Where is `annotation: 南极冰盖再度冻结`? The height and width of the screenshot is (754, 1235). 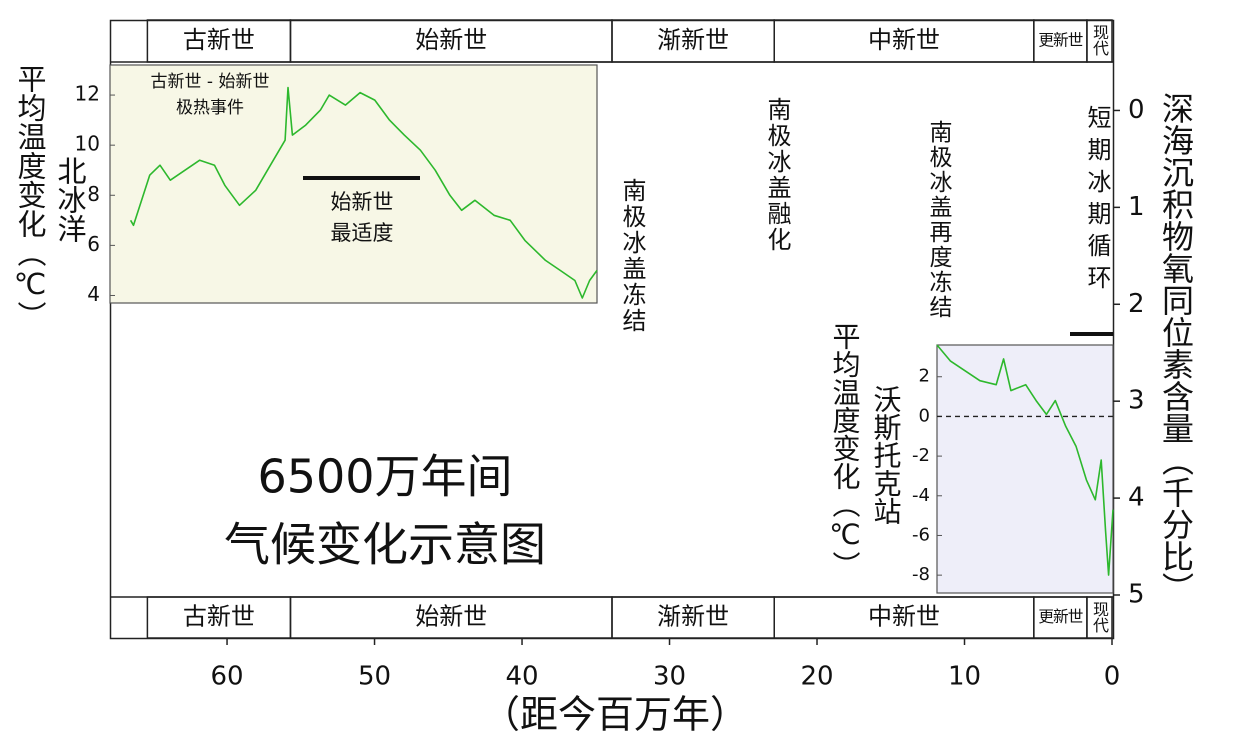 annotation: 南极冰盖再度冻结 is located at coordinates (939, 220).